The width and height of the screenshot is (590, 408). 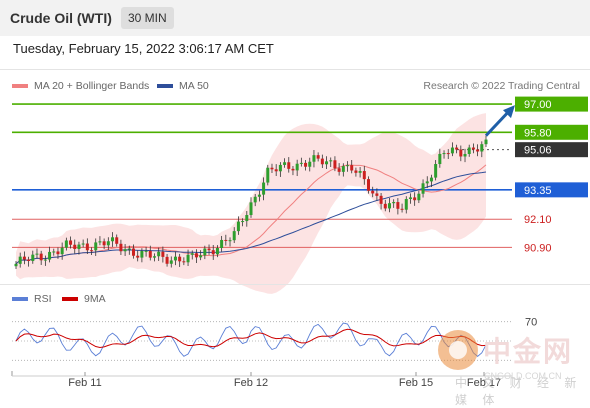 I want to click on watermark-inner, so click(x=458, y=350).